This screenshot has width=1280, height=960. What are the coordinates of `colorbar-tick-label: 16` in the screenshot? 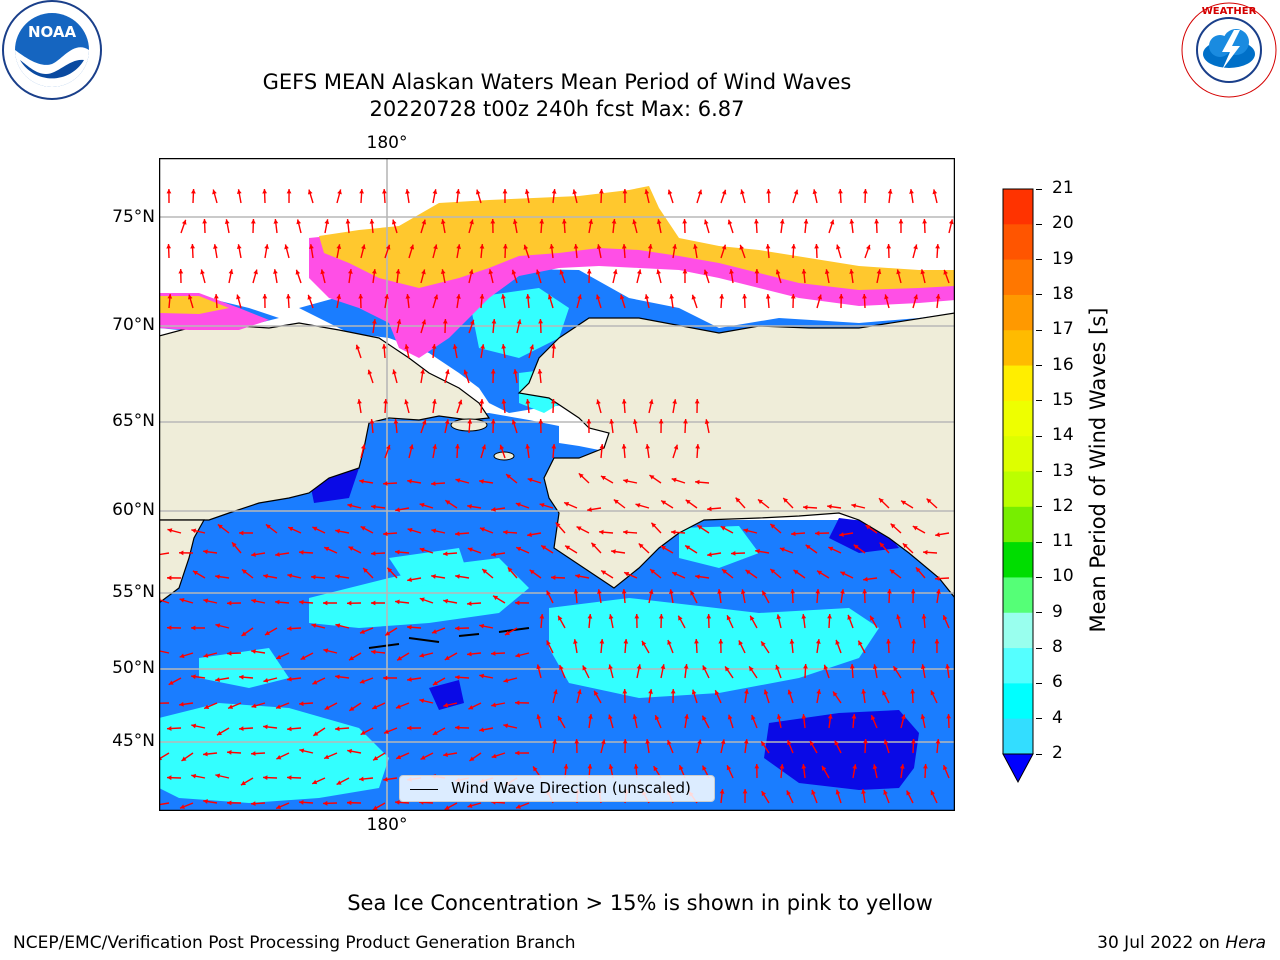 It's located at (1063, 364).